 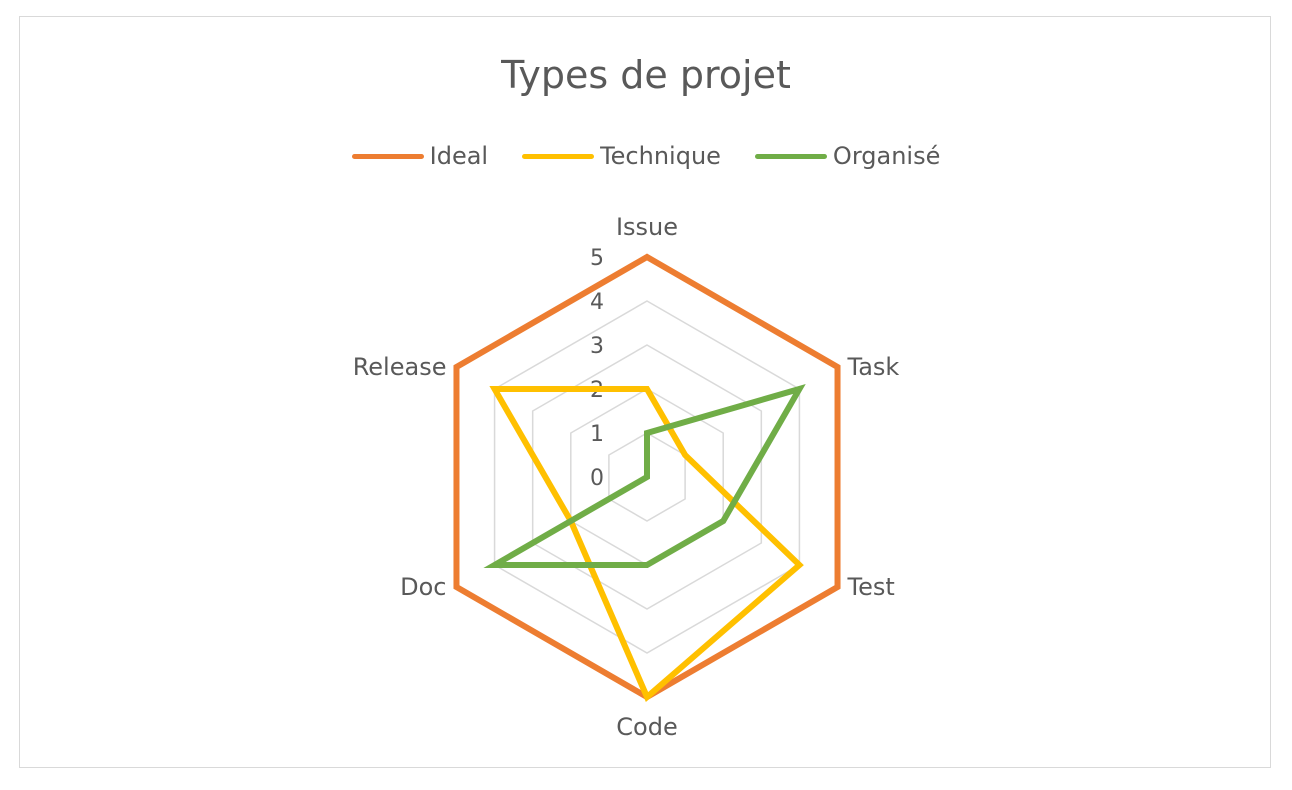 I want to click on legend-item-organise: Organisé, so click(x=847, y=156).